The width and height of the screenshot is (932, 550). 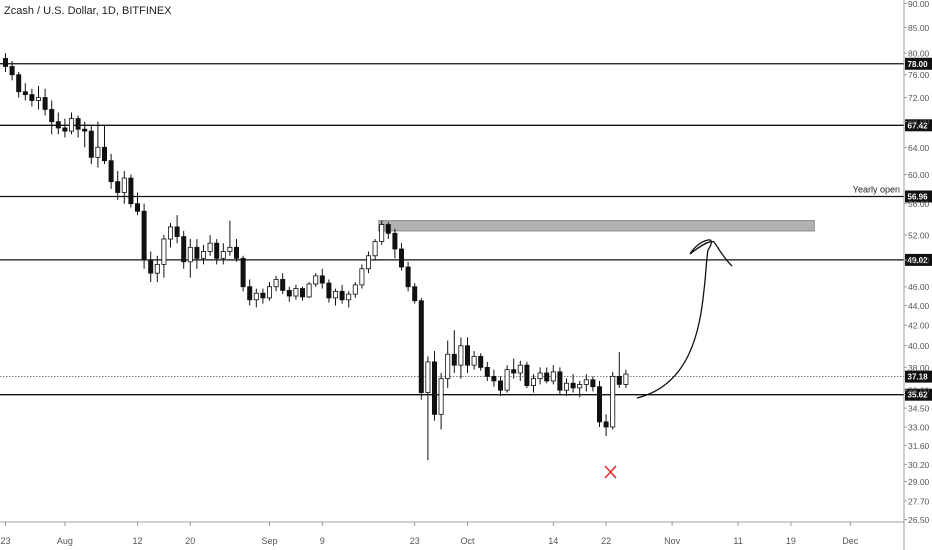 I want to click on price-tick-label: 29.00, so click(x=919, y=482).